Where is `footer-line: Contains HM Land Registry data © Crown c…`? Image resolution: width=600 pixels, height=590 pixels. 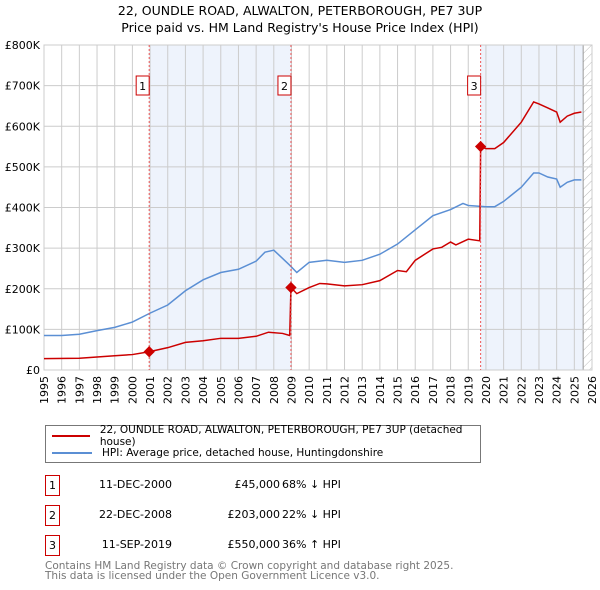
footer-line: Contains HM Land Registry data © Crown c… is located at coordinates (249, 566).